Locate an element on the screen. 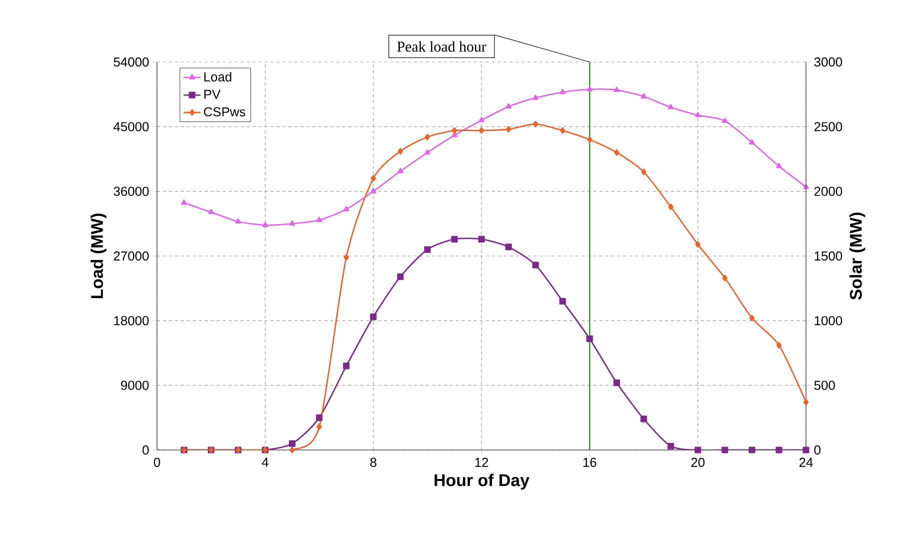  legend-label: Load is located at coordinates (218, 77).